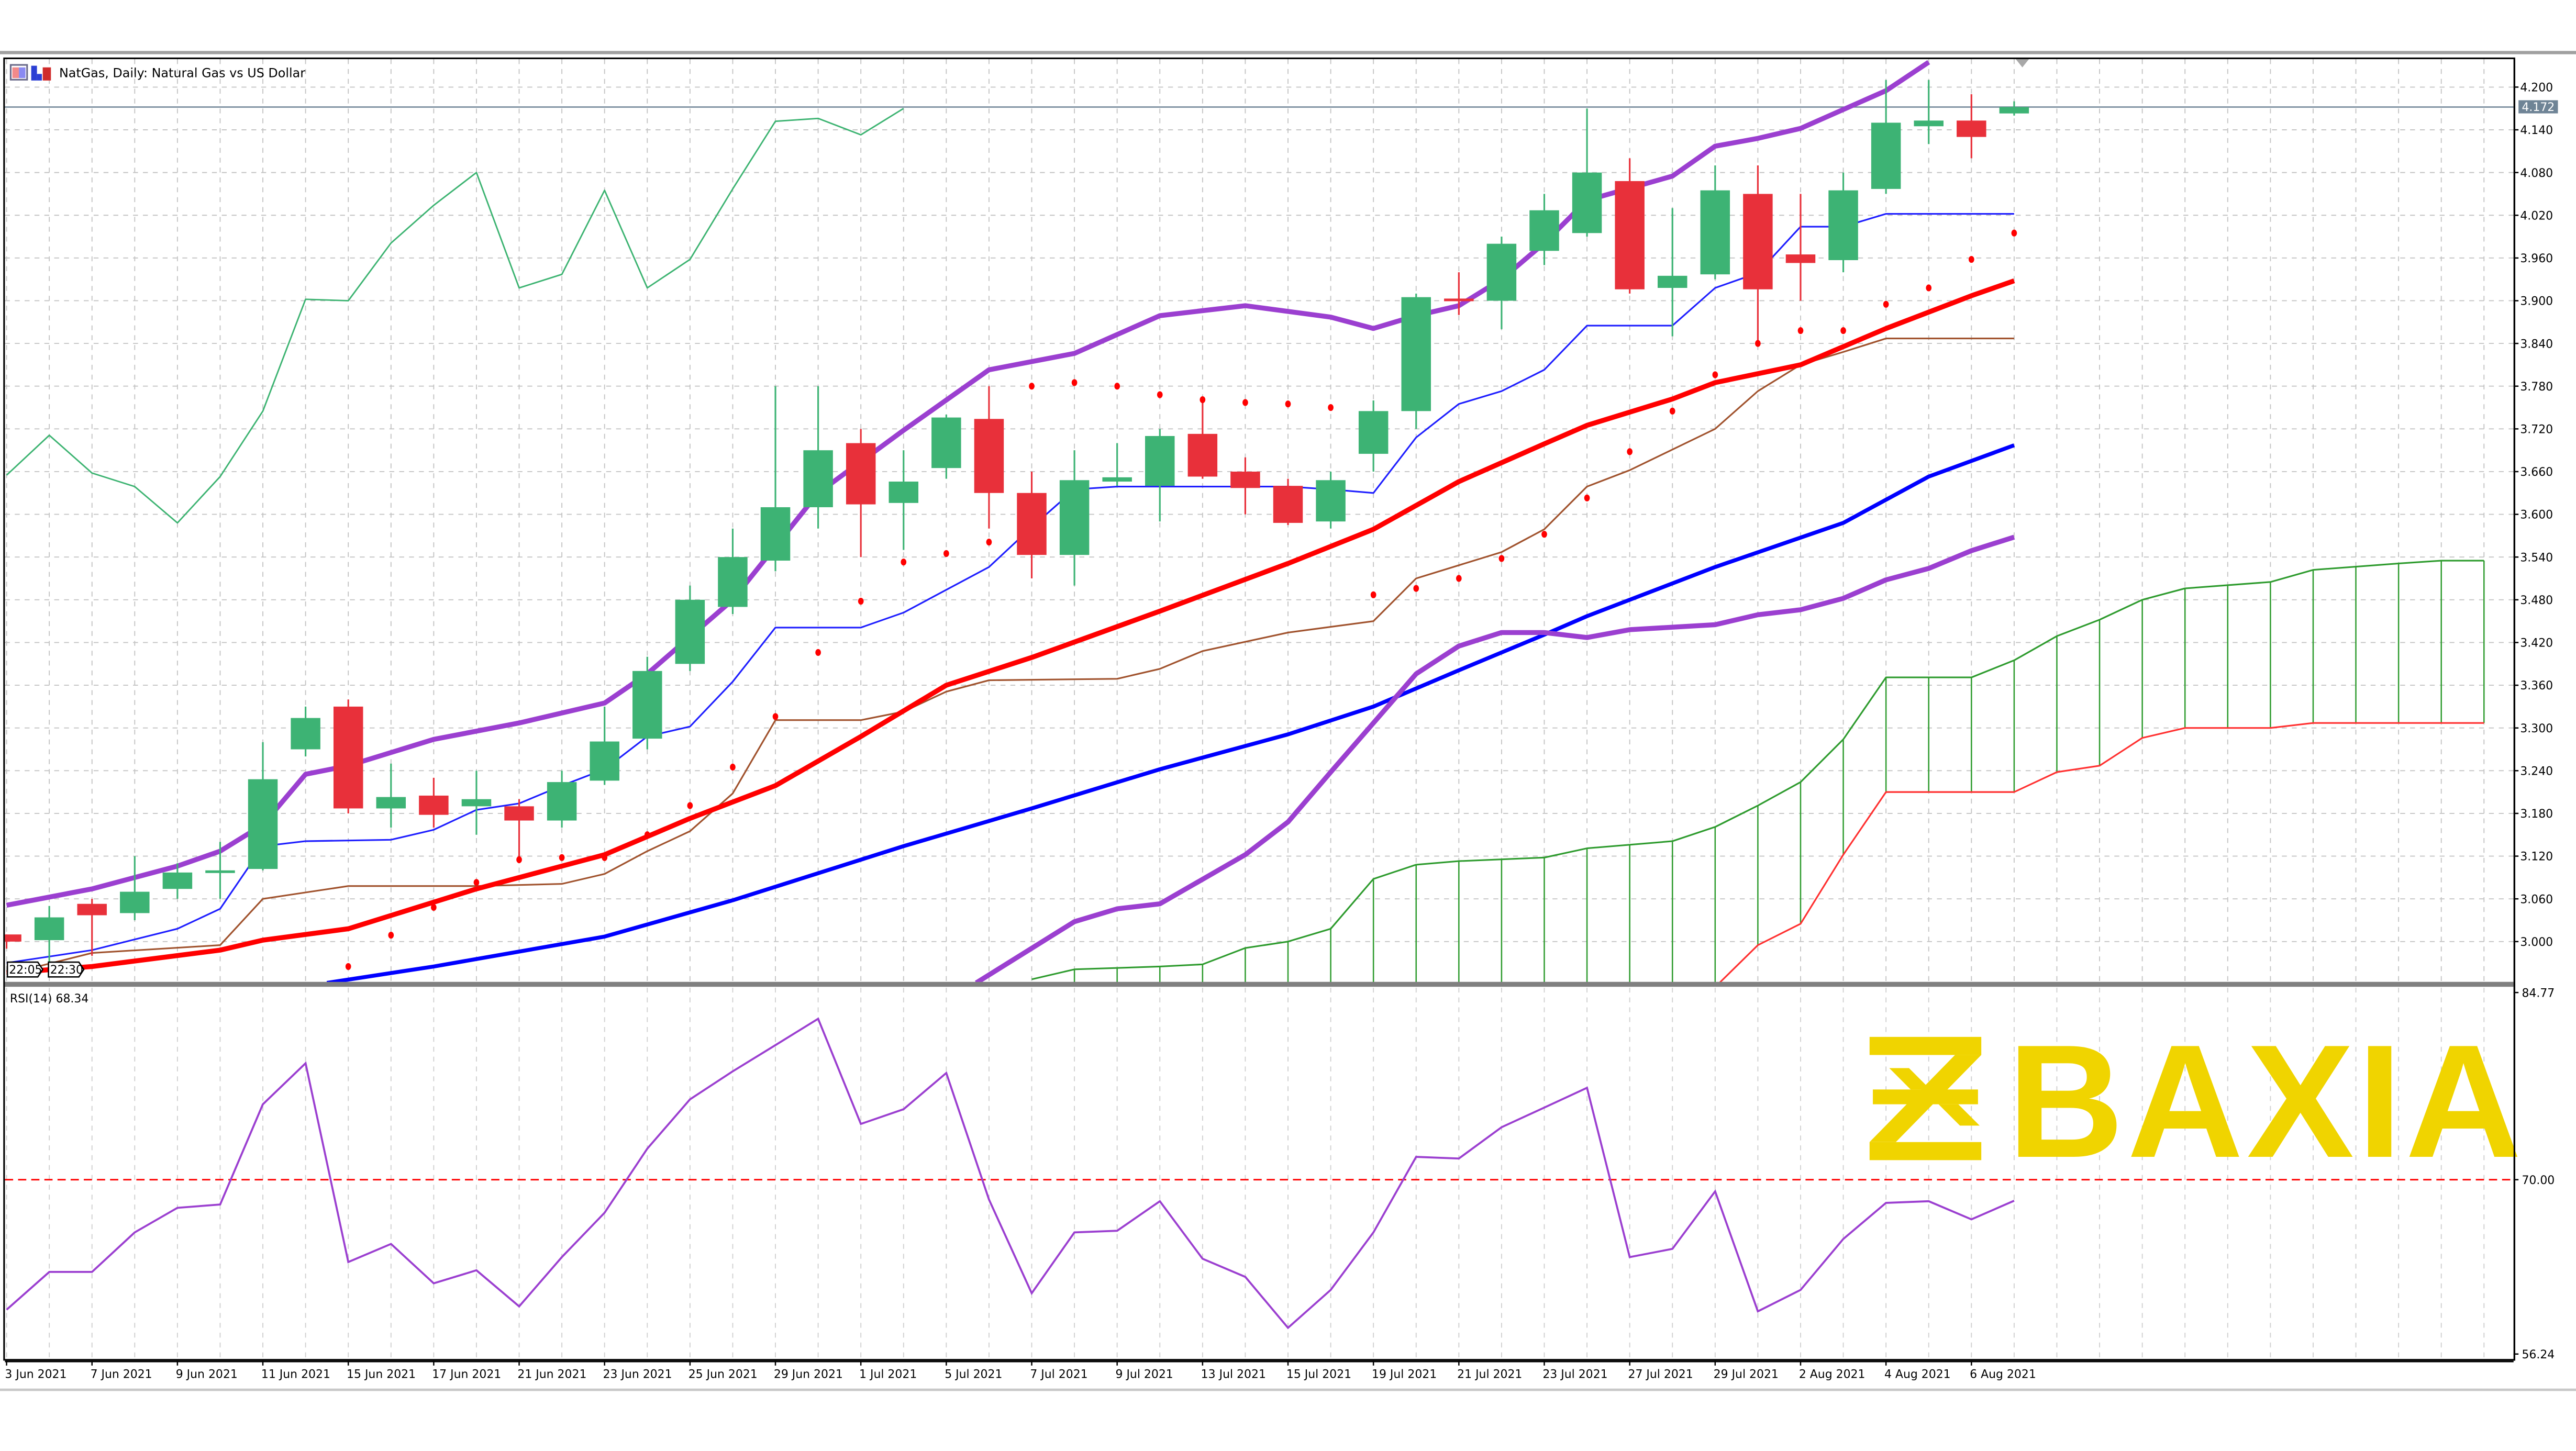  I want to click on shift-marker-icon, so click(2022, 64).